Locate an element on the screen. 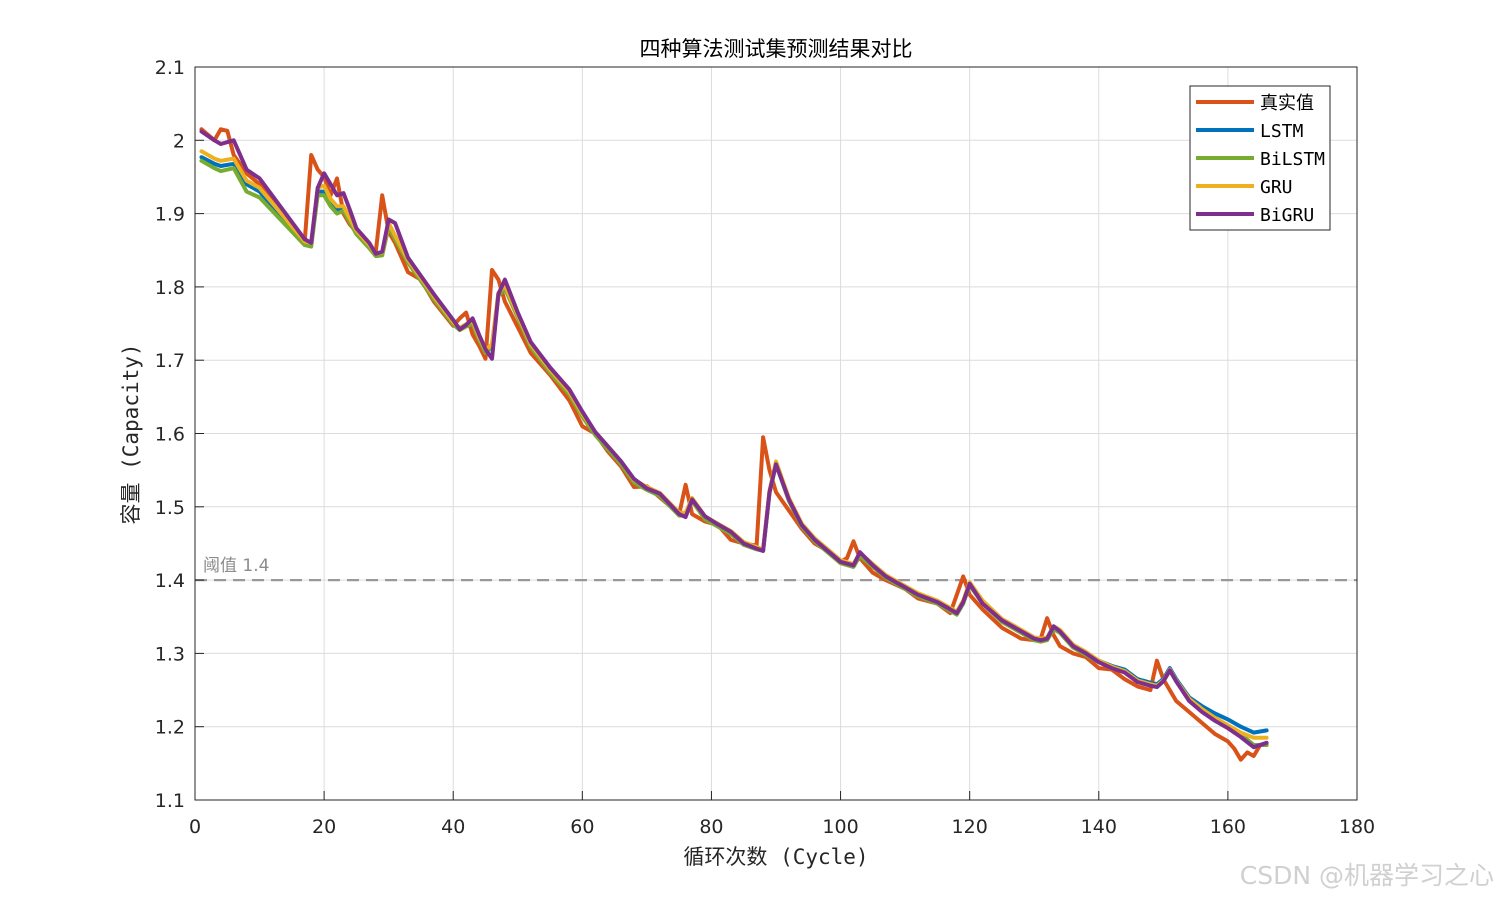  x-axis-label: 循环次数 (Cycle) is located at coordinates (775, 857).